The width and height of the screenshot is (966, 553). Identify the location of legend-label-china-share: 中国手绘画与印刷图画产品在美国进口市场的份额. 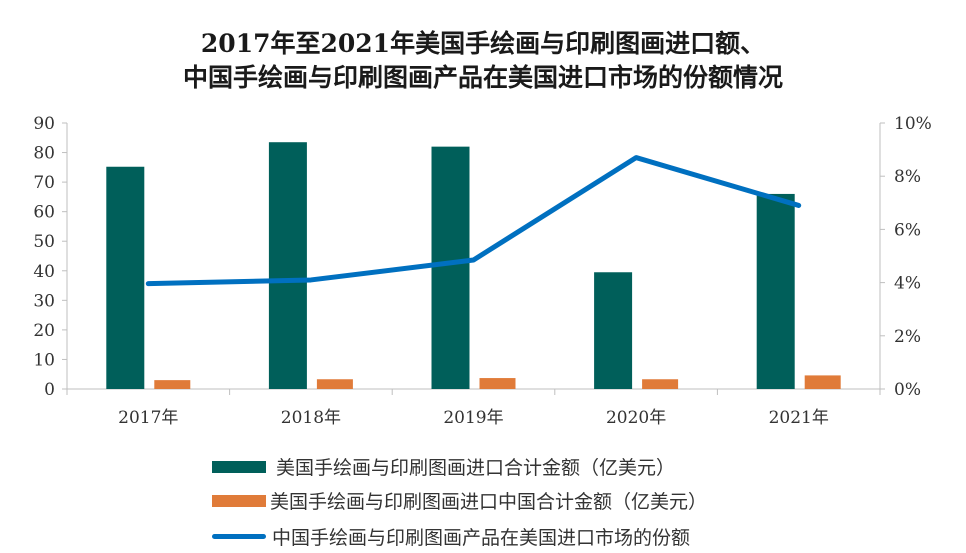
(481, 538).